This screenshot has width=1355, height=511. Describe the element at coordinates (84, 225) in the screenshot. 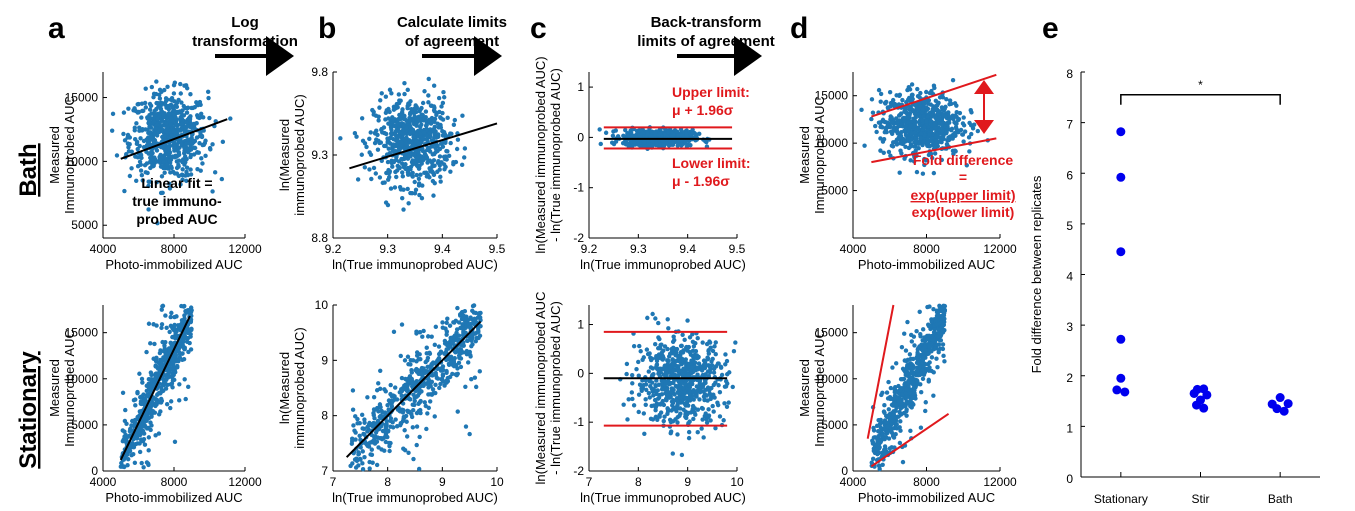

I see `y-tick-label: 5000` at that location.